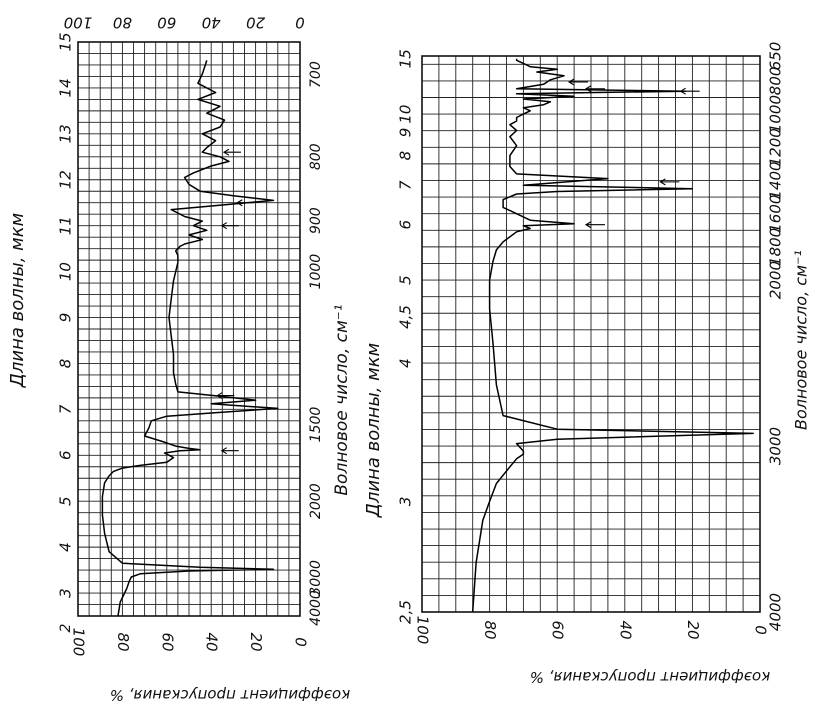 This screenshot has width=819, height=710. What do you see at coordinates (66, 179) in the screenshot?
I see `wavelength-tick-label: 12` at bounding box center [66, 179].